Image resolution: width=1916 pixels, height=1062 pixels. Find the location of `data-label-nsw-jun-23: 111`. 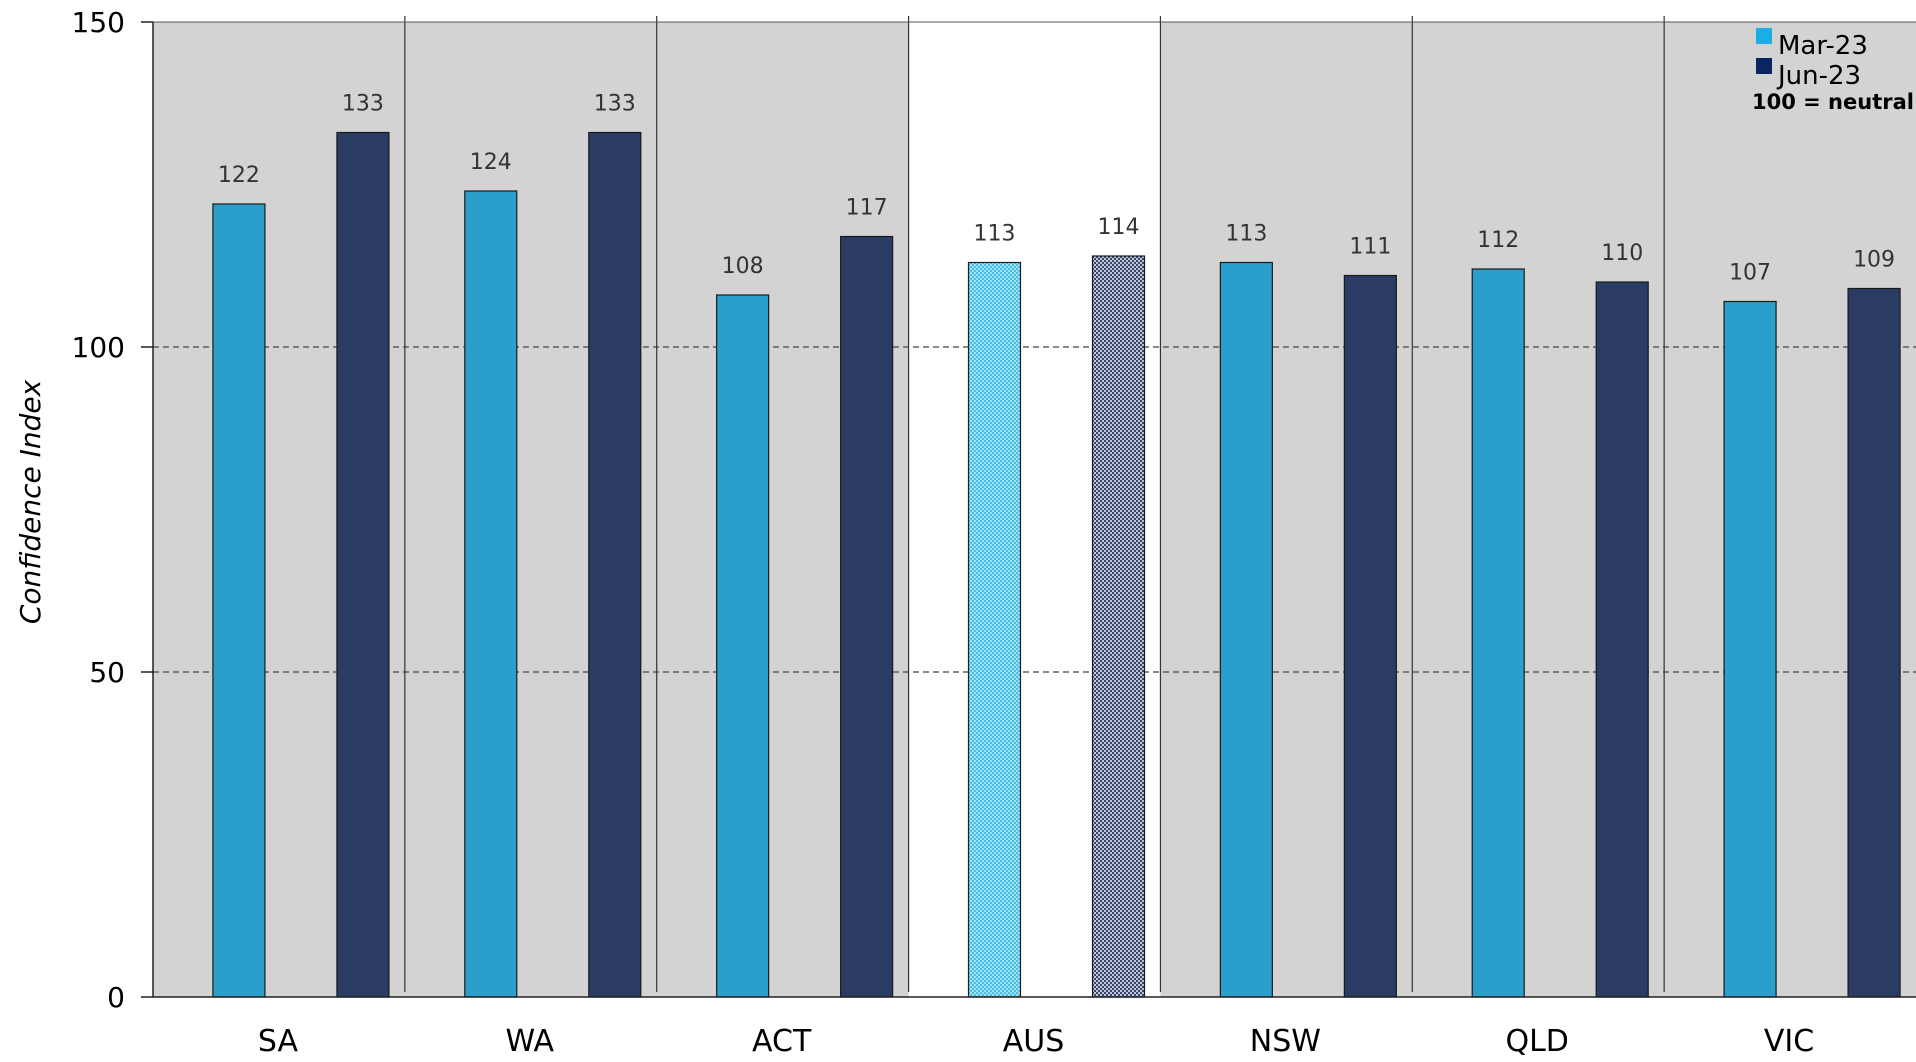

data-label-nsw-jun-23: 111 is located at coordinates (1370, 247).